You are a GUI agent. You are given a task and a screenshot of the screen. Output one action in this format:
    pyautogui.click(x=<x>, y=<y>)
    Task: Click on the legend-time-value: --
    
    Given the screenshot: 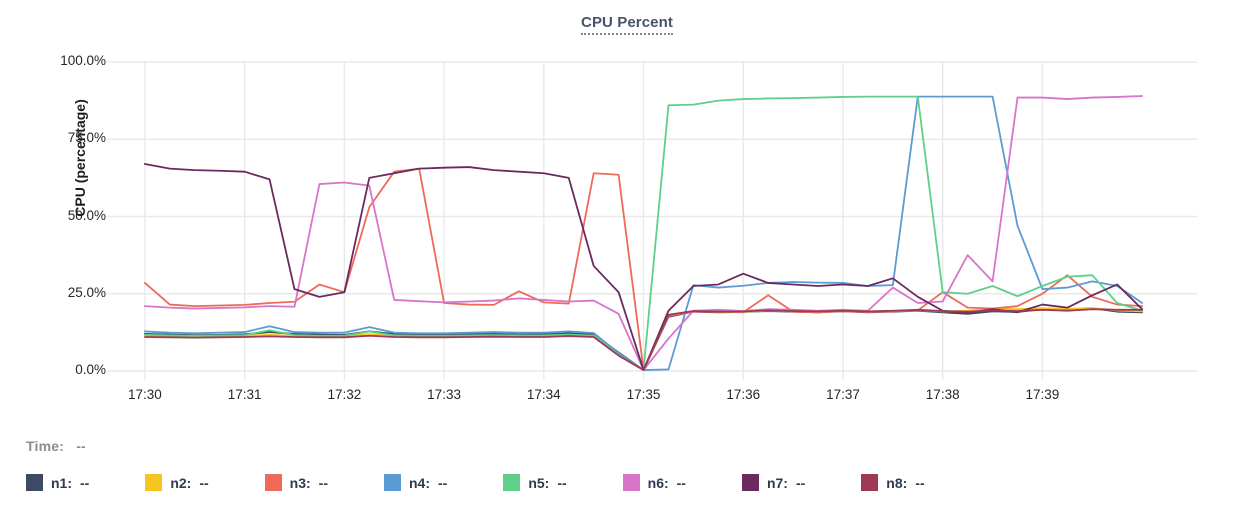 What is the action you would take?
    pyautogui.click(x=81, y=446)
    